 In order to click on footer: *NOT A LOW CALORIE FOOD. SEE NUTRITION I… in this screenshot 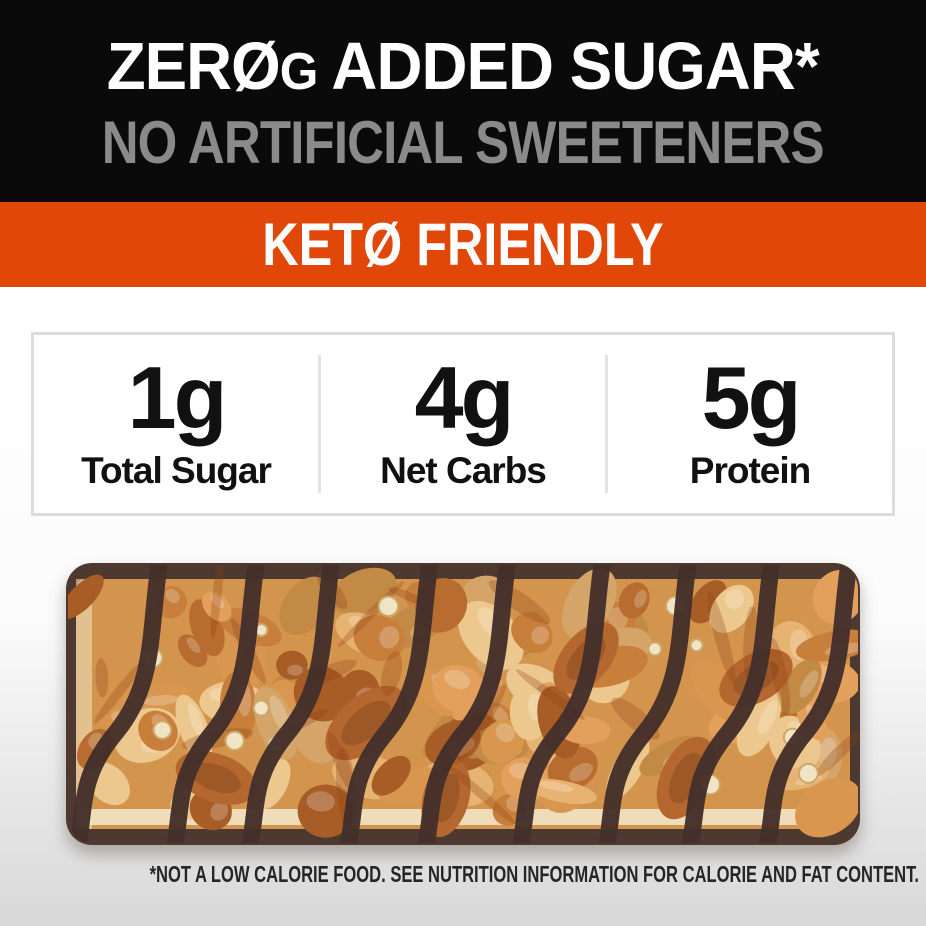, I will do `click(463, 874)`.